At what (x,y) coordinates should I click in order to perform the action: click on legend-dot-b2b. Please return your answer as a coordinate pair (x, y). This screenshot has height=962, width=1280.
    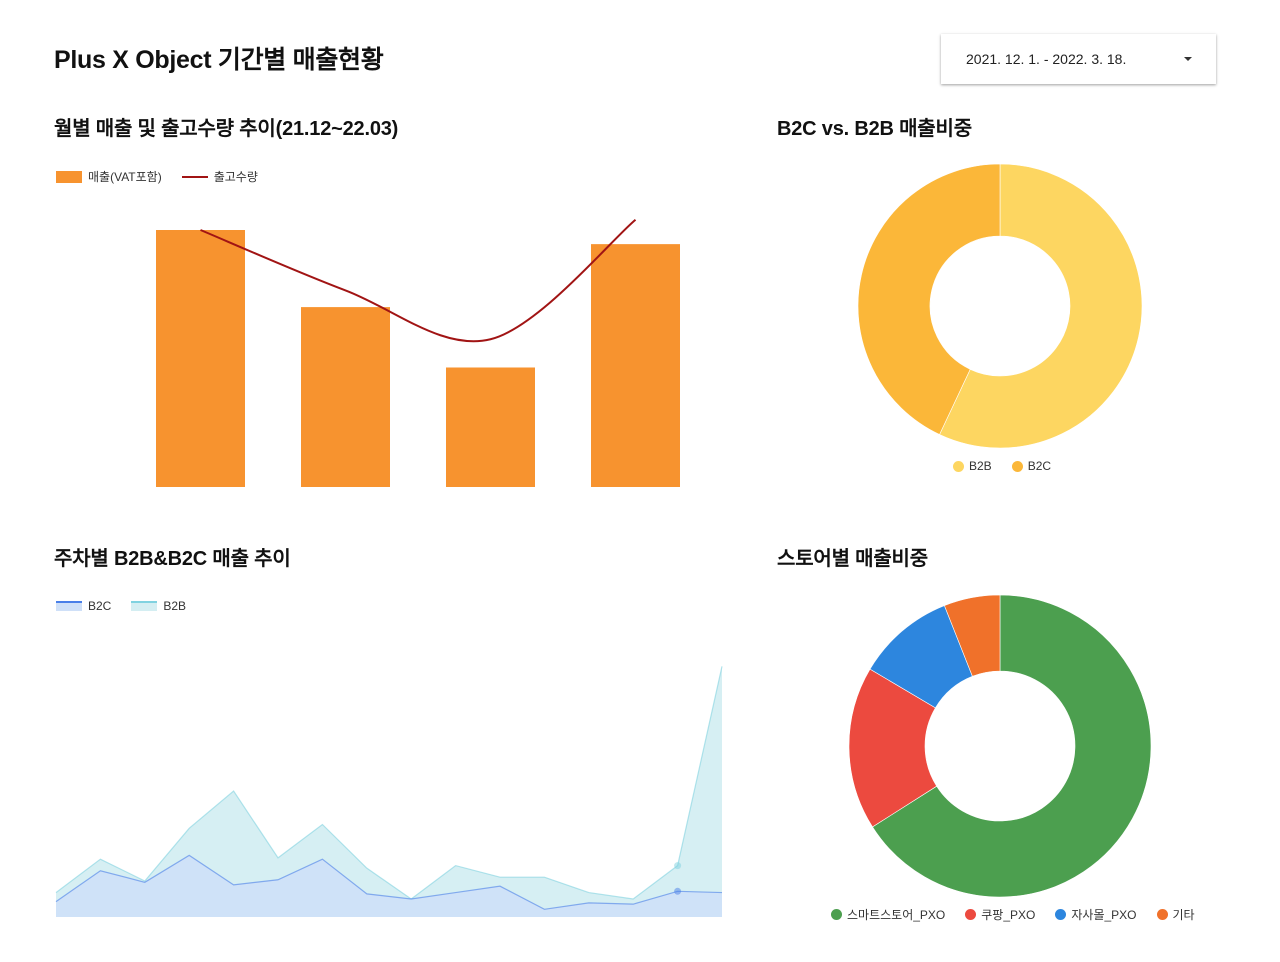
    Looking at the image, I should click on (958, 466).